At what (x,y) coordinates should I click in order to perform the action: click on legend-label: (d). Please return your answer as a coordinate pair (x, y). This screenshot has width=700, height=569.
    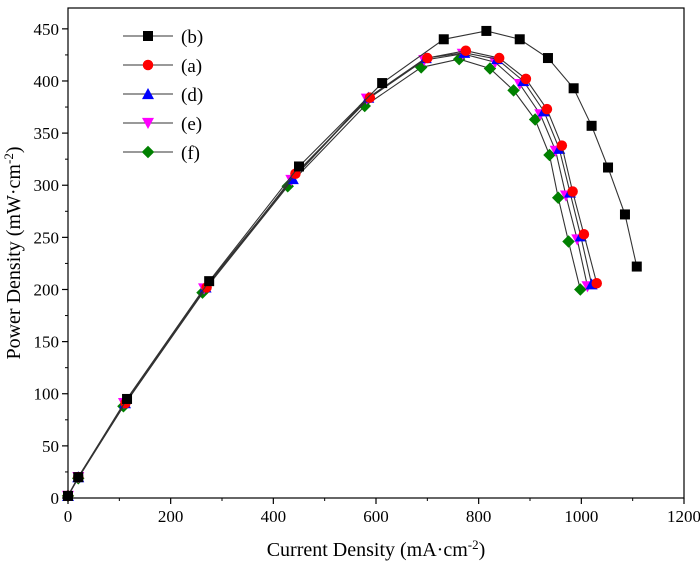
    Looking at the image, I should click on (192, 95).